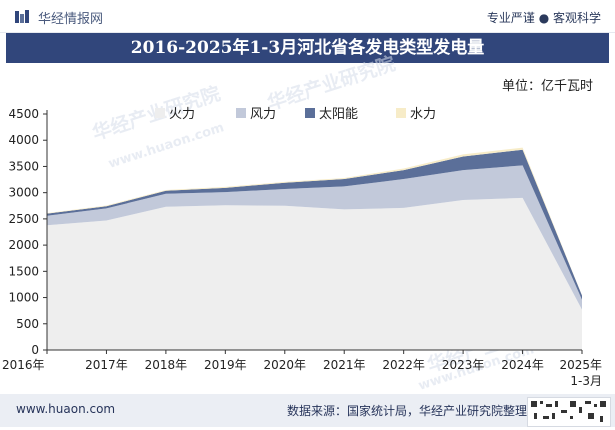  Describe the element at coordinates (23, 166) in the screenshot. I see `y-tick-label: 3500` at that location.